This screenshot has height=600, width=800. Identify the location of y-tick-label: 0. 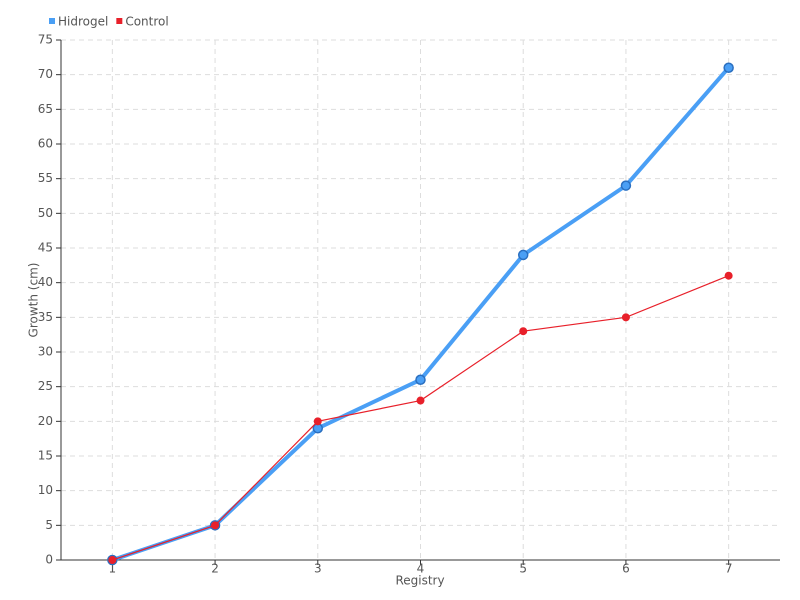
(49, 560).